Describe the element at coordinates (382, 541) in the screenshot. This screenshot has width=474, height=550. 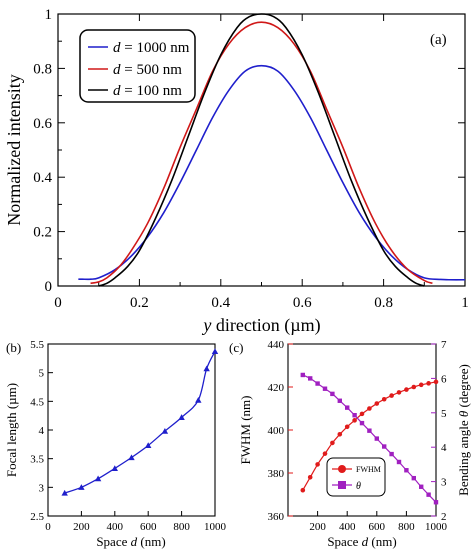
I see `panel-c-x-axis-label-post: (nm)` at that location.